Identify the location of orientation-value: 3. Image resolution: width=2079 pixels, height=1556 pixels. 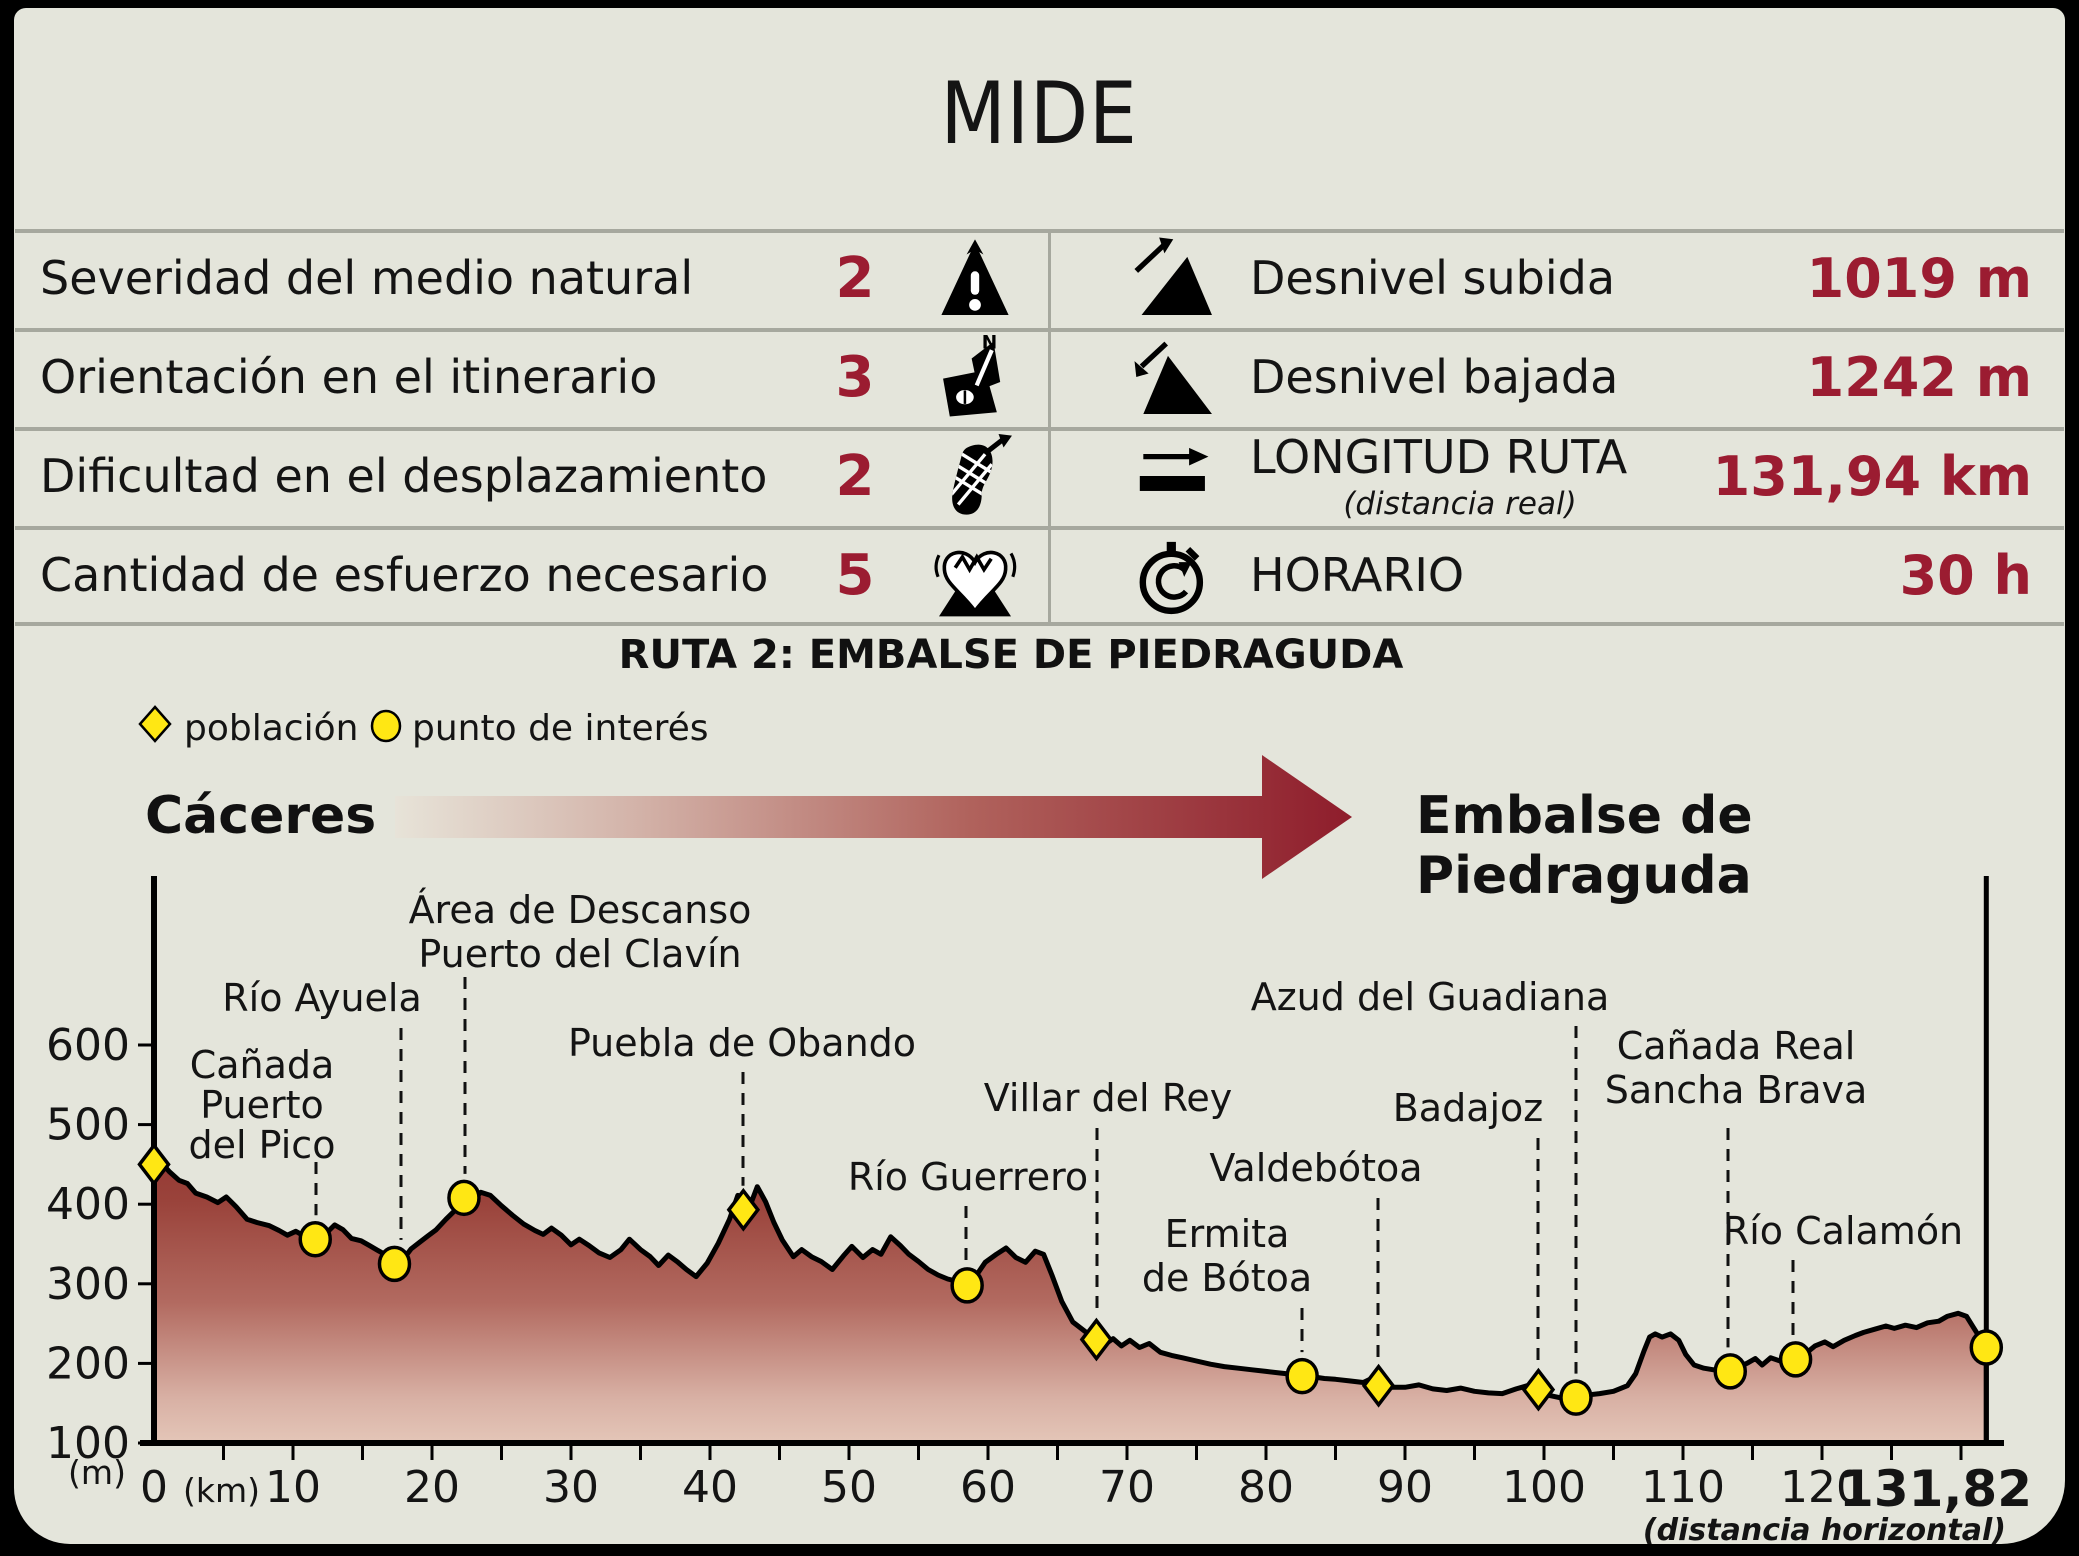
(855, 377).